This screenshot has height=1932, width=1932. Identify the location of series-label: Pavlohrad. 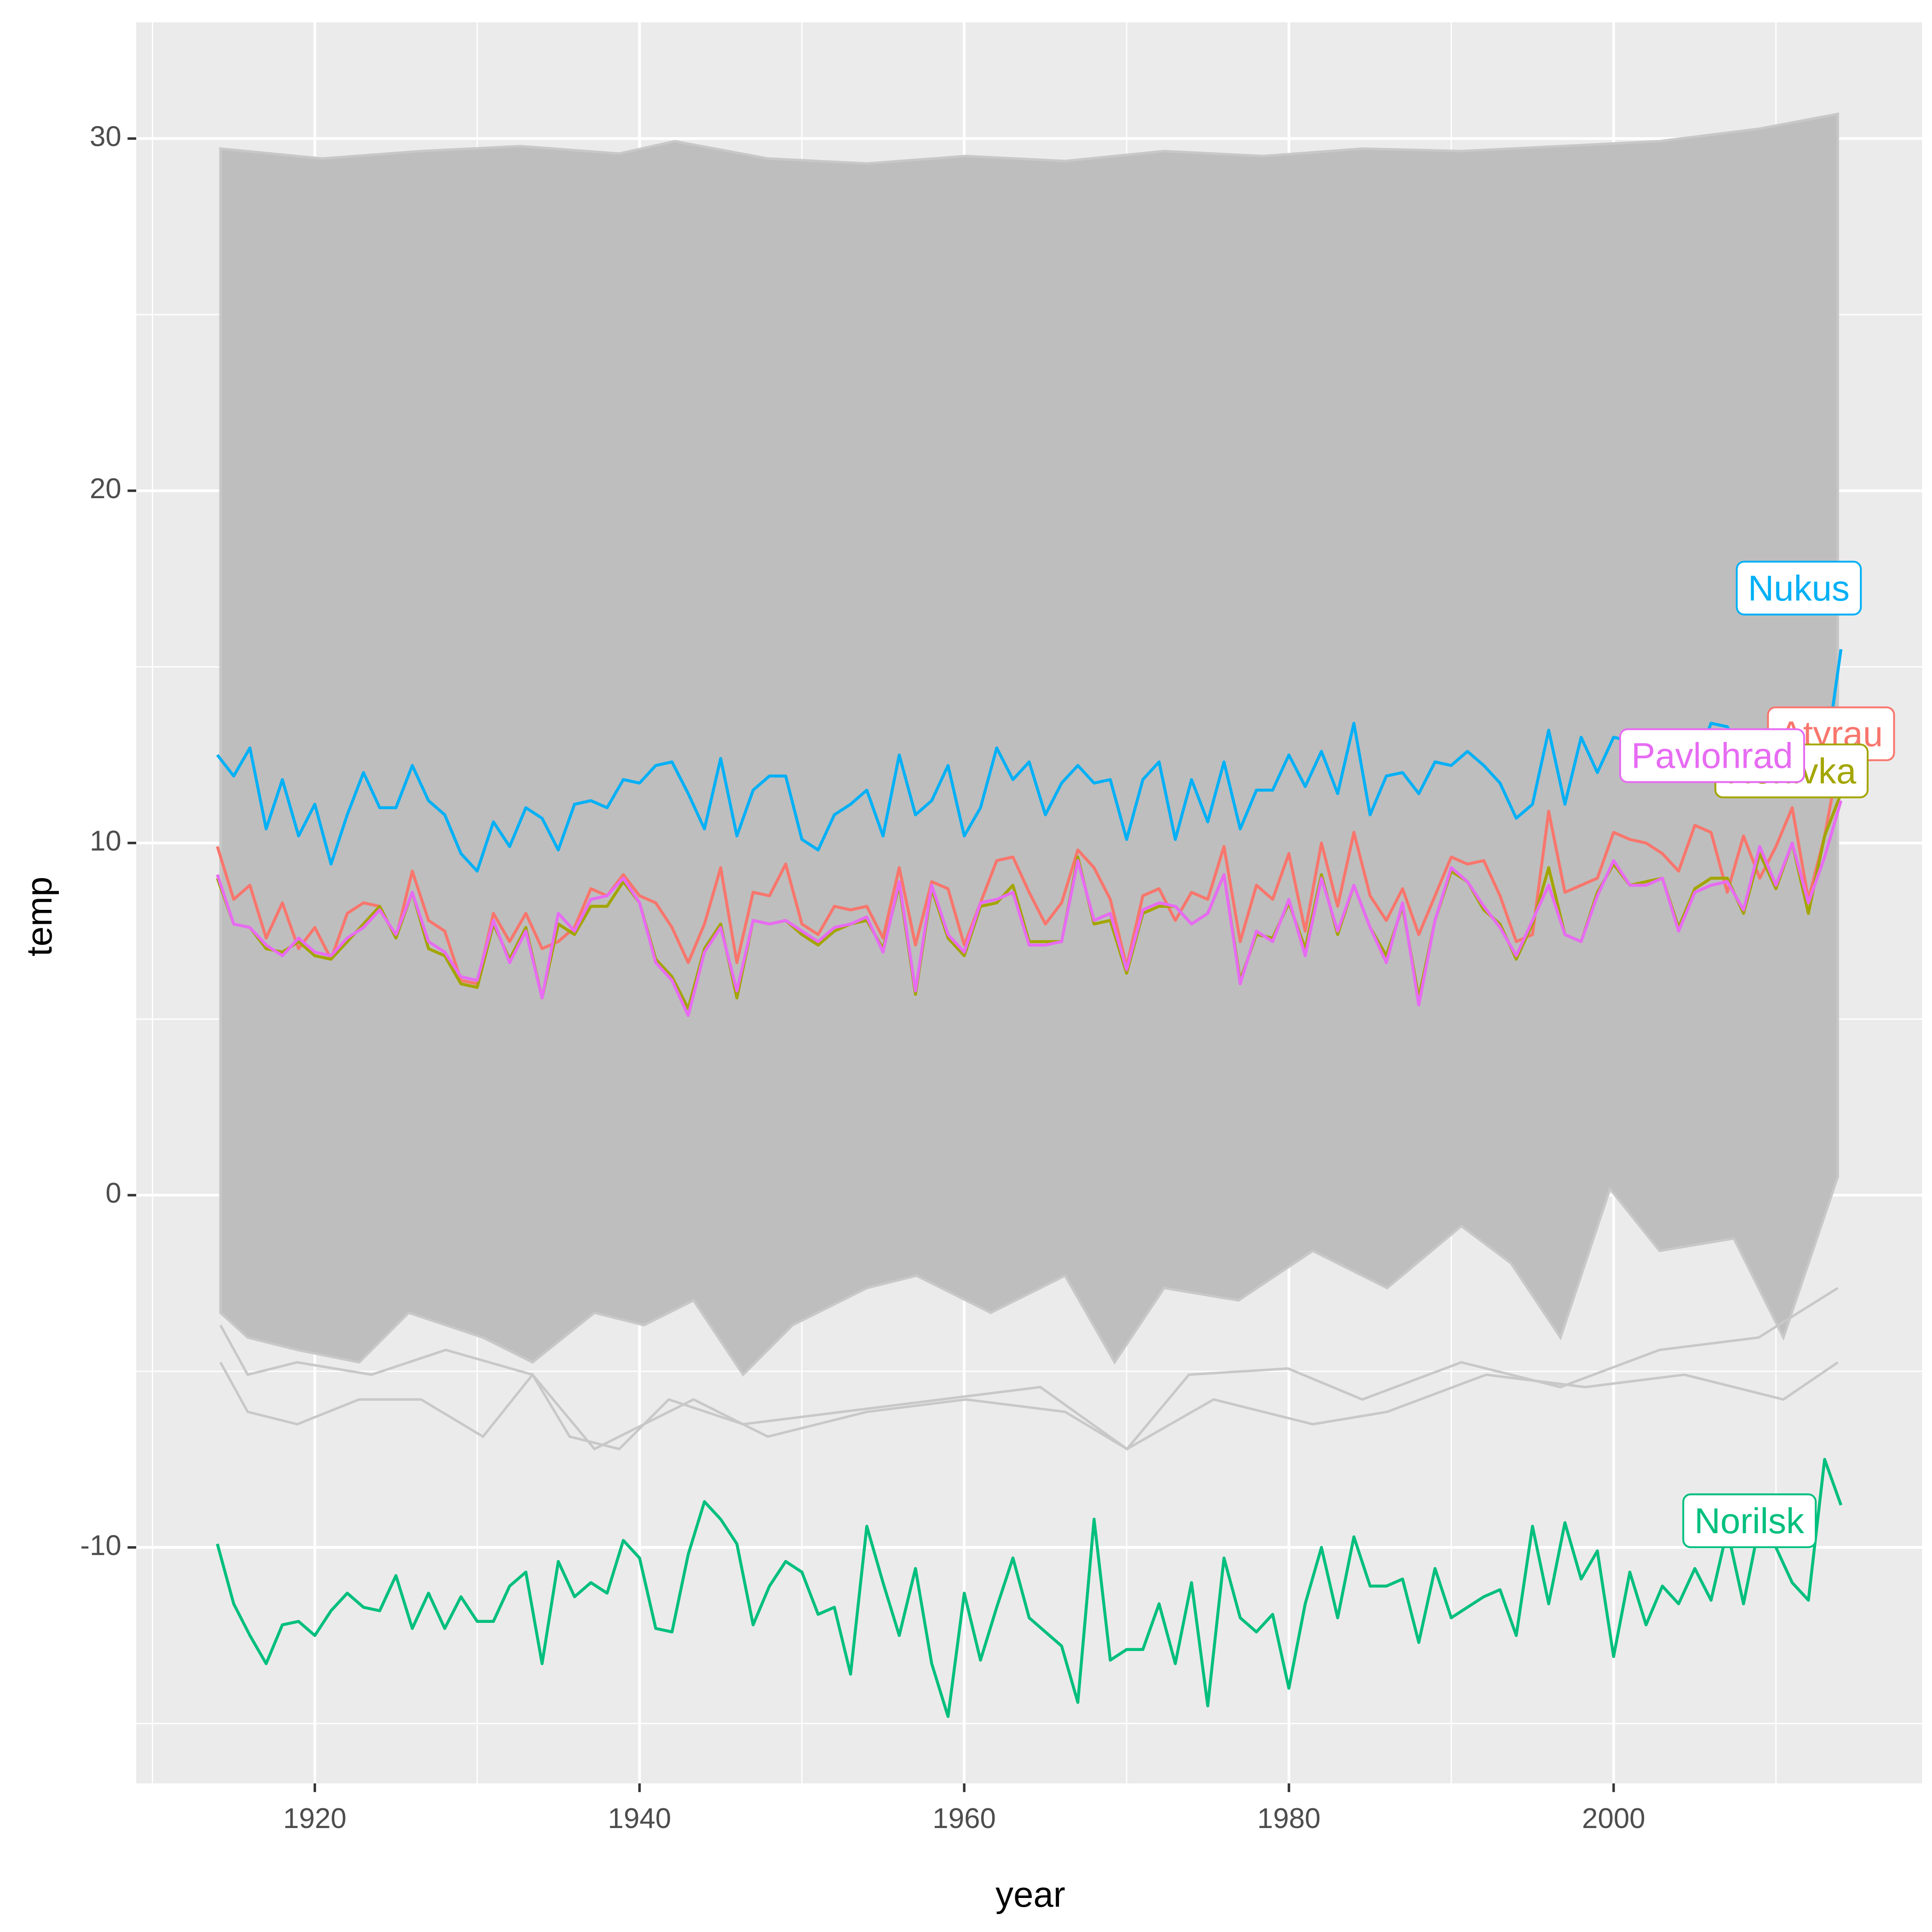
(1712, 756).